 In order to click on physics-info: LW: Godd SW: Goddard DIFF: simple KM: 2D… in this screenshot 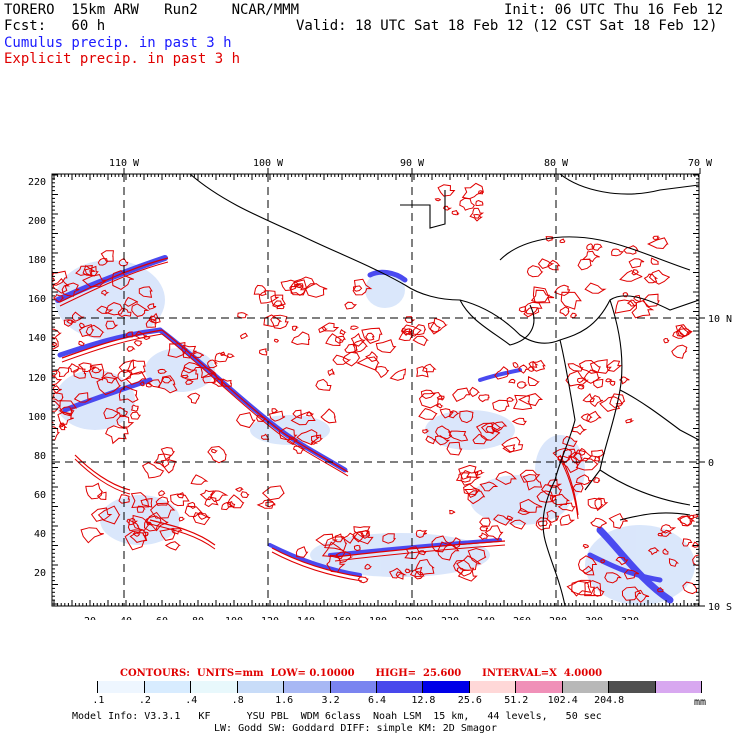, I will do `click(355, 728)`.